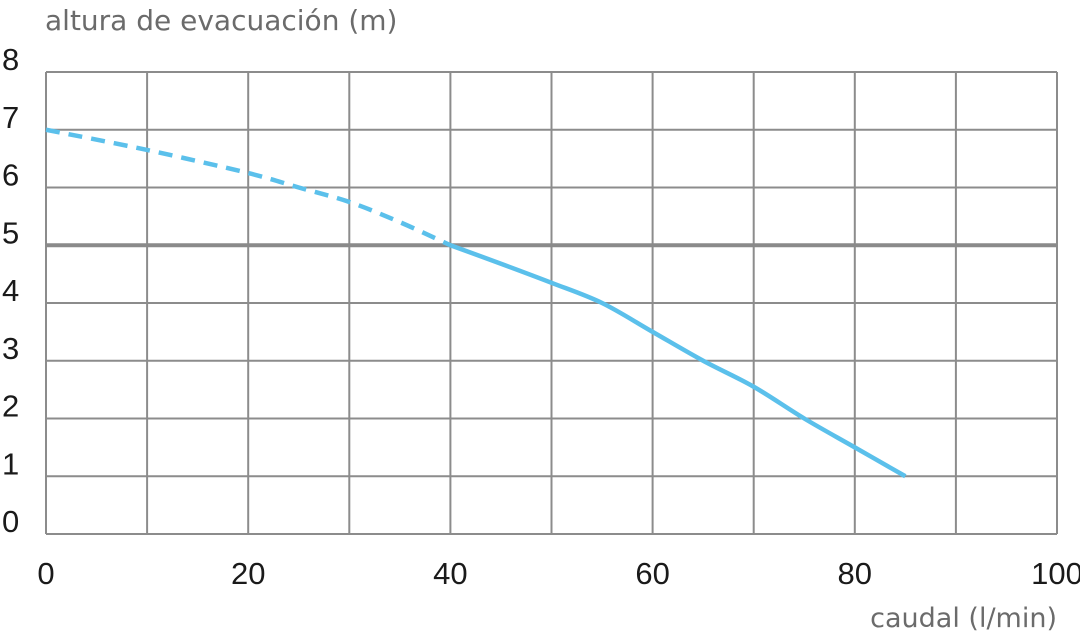  I want to click on x-tick-label: 80, so click(855, 573).